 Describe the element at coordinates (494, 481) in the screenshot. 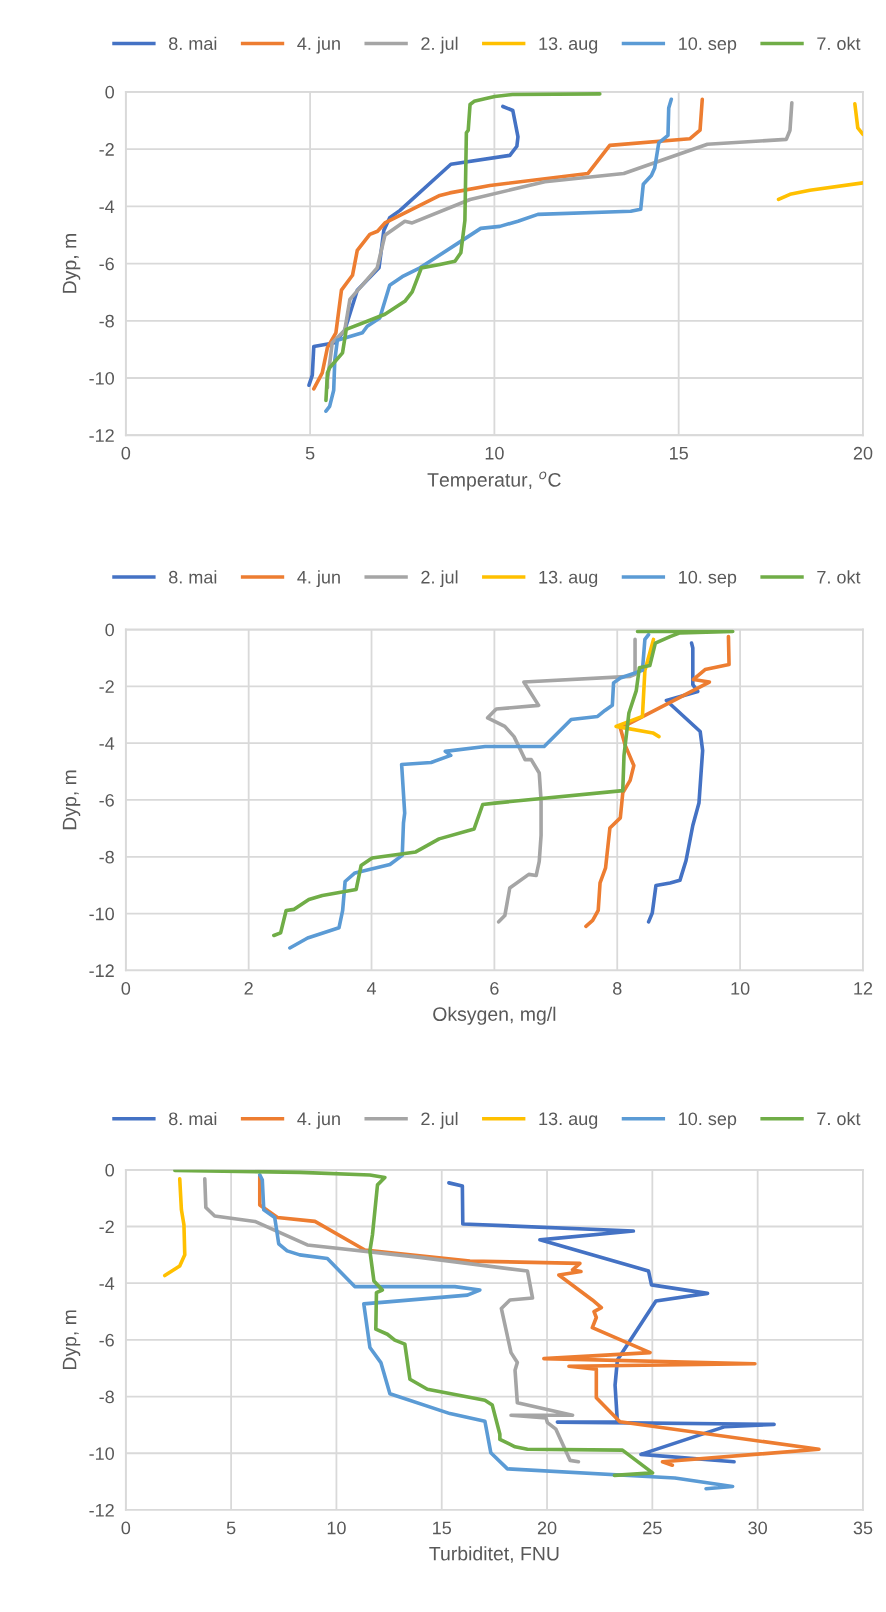

I see `x-axis-title: Temperatur, $^{o}$C` at that location.